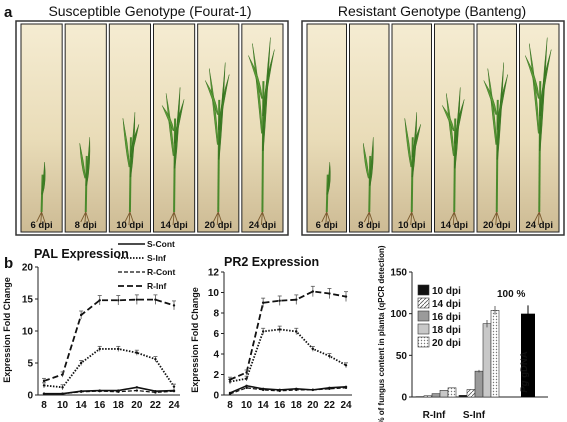 Image resolution: width=567 pixels, height=422 pixels. I want to click on reference-label-prefix: Pg, so click(524, 386).